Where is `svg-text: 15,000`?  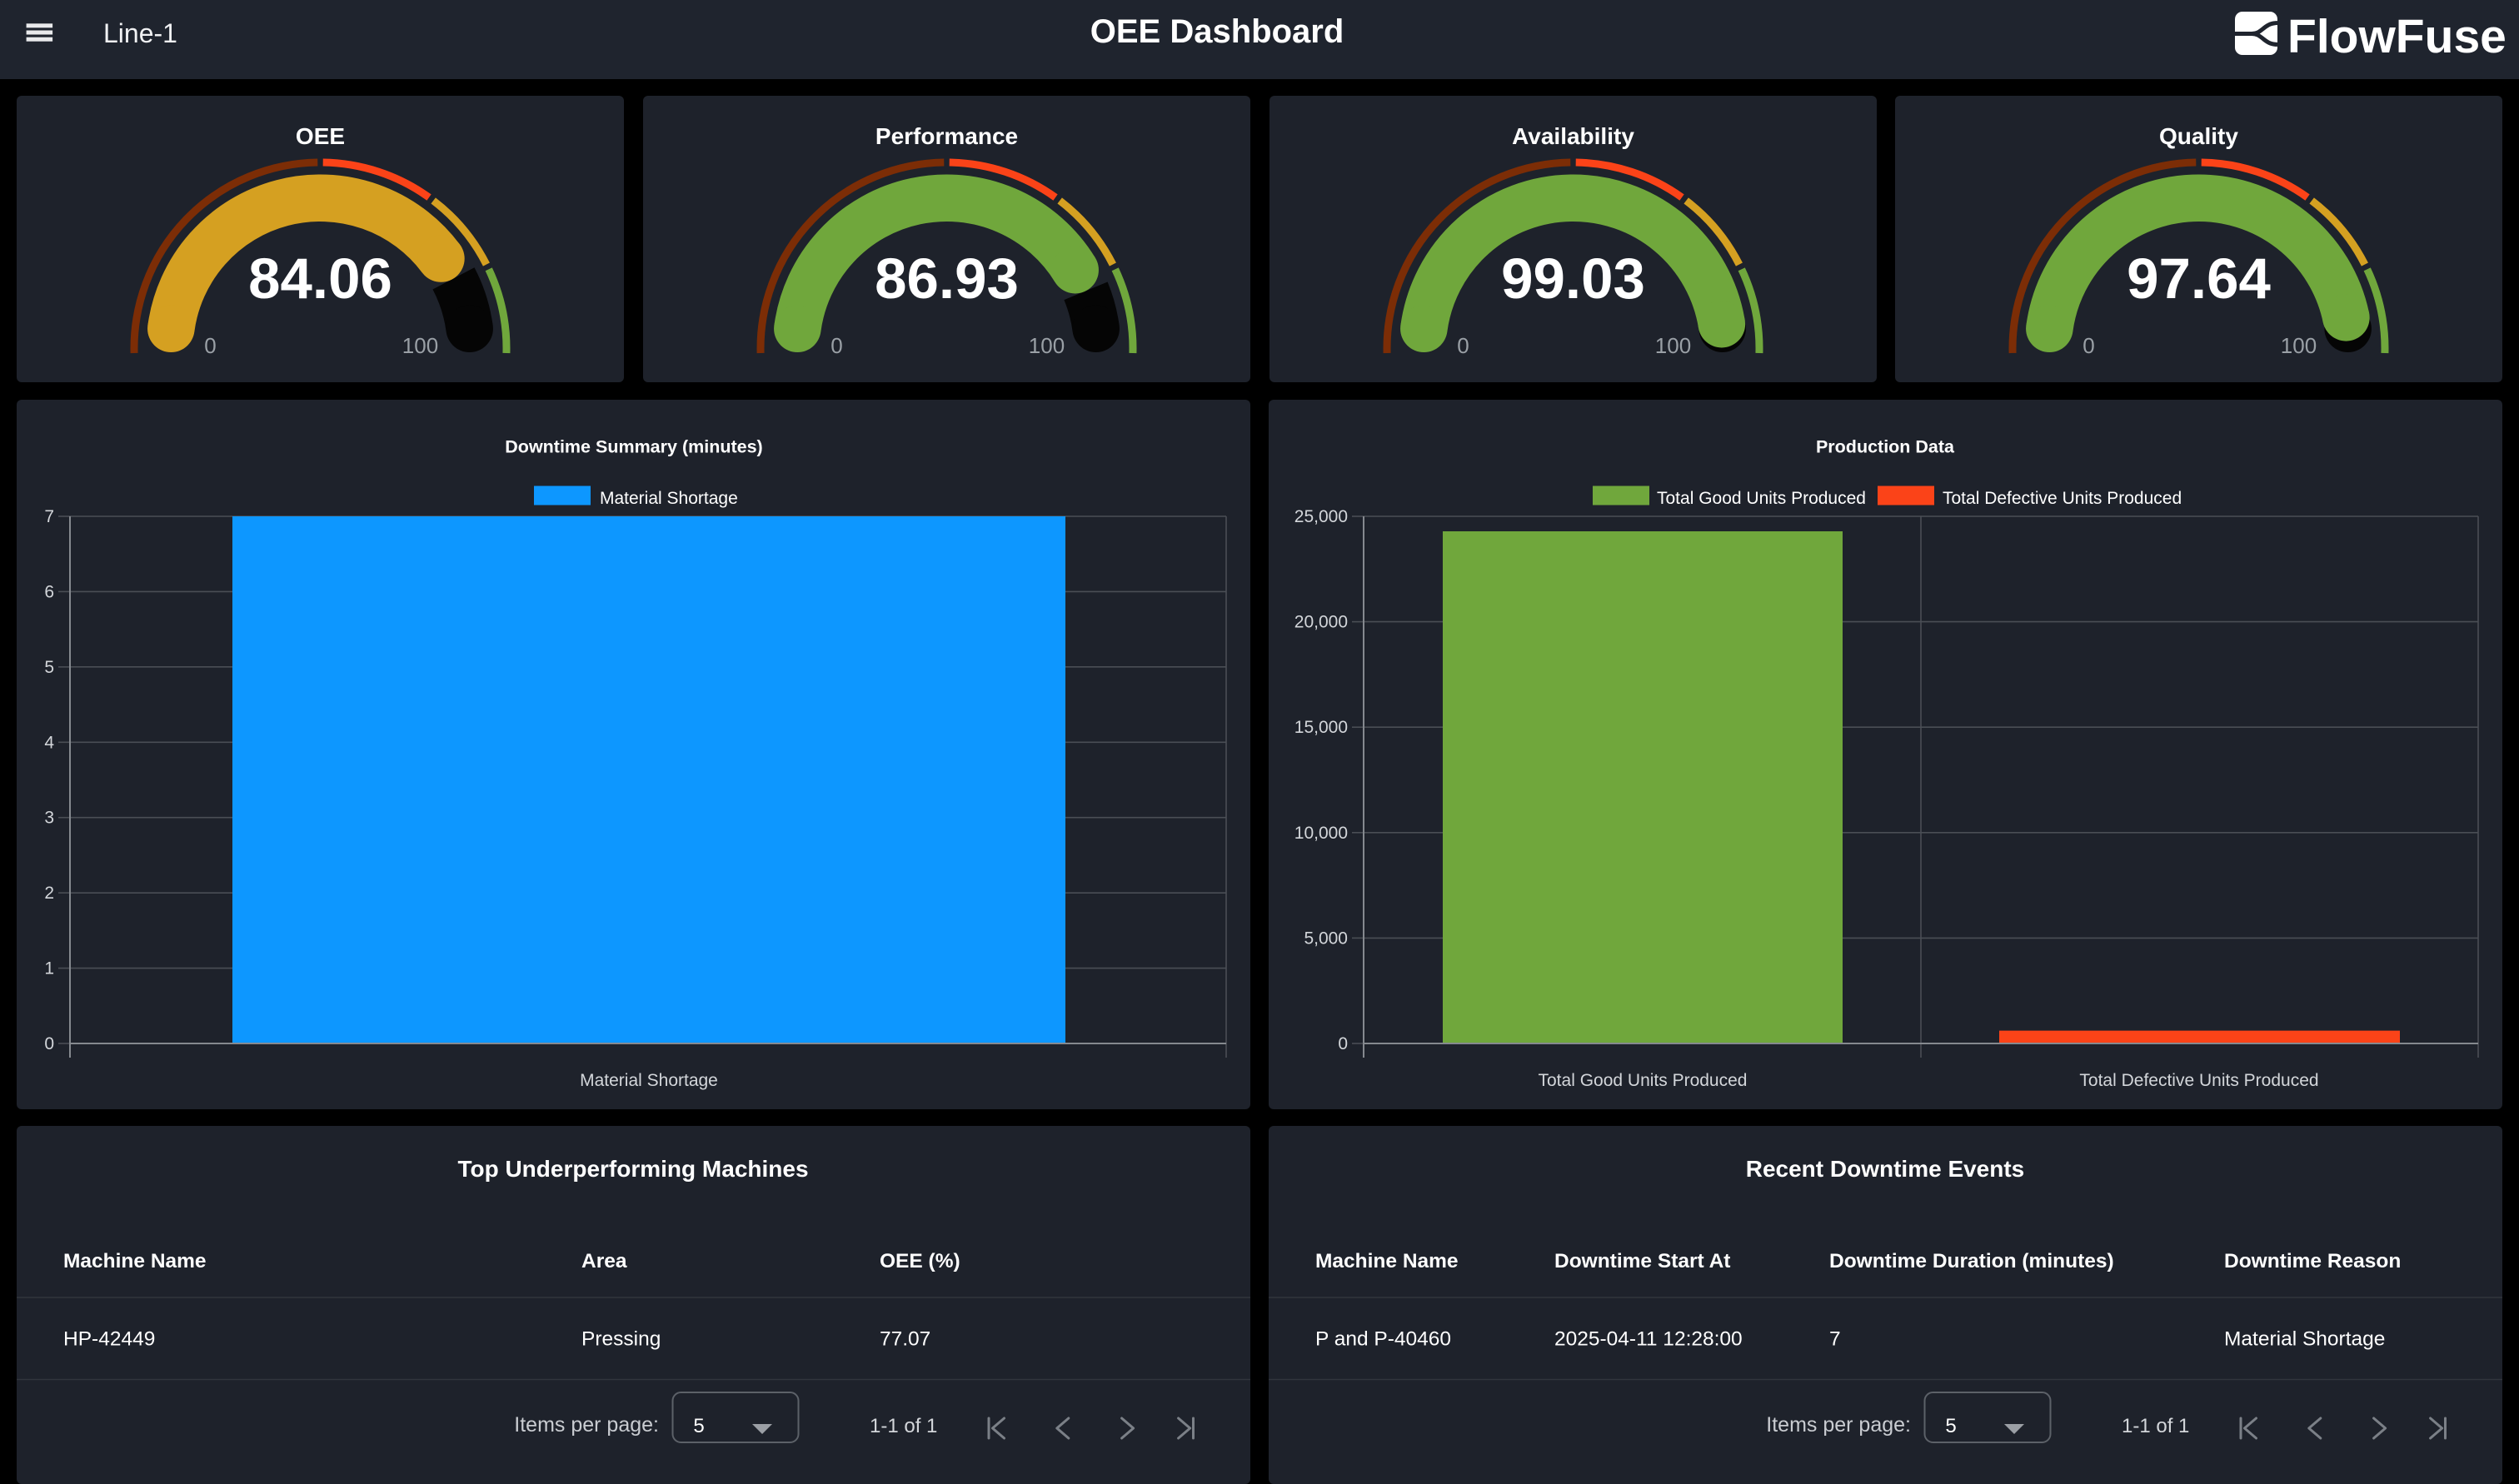
svg-text: 15,000 is located at coordinates (1321, 727).